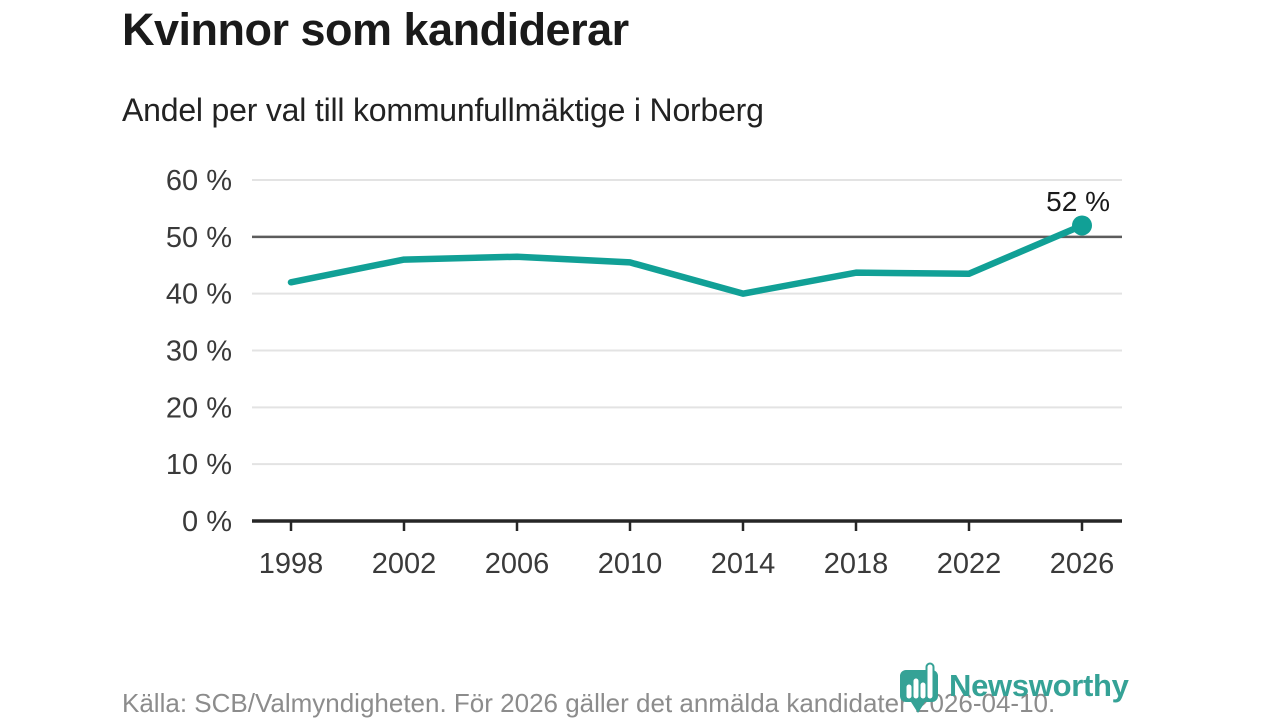  Describe the element at coordinates (375, 29) in the screenshot. I see `chart-title: Kvinnor som kandiderar` at that location.